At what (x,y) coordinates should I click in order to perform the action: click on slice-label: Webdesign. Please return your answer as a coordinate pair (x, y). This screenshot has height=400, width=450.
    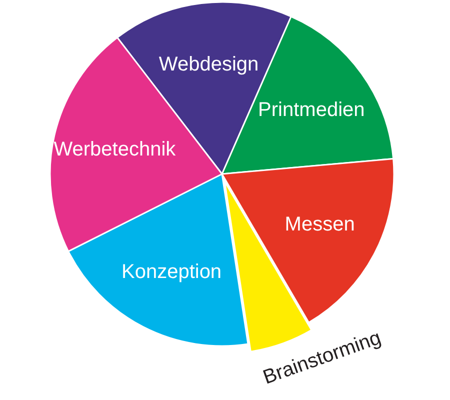
    Looking at the image, I should click on (208, 65).